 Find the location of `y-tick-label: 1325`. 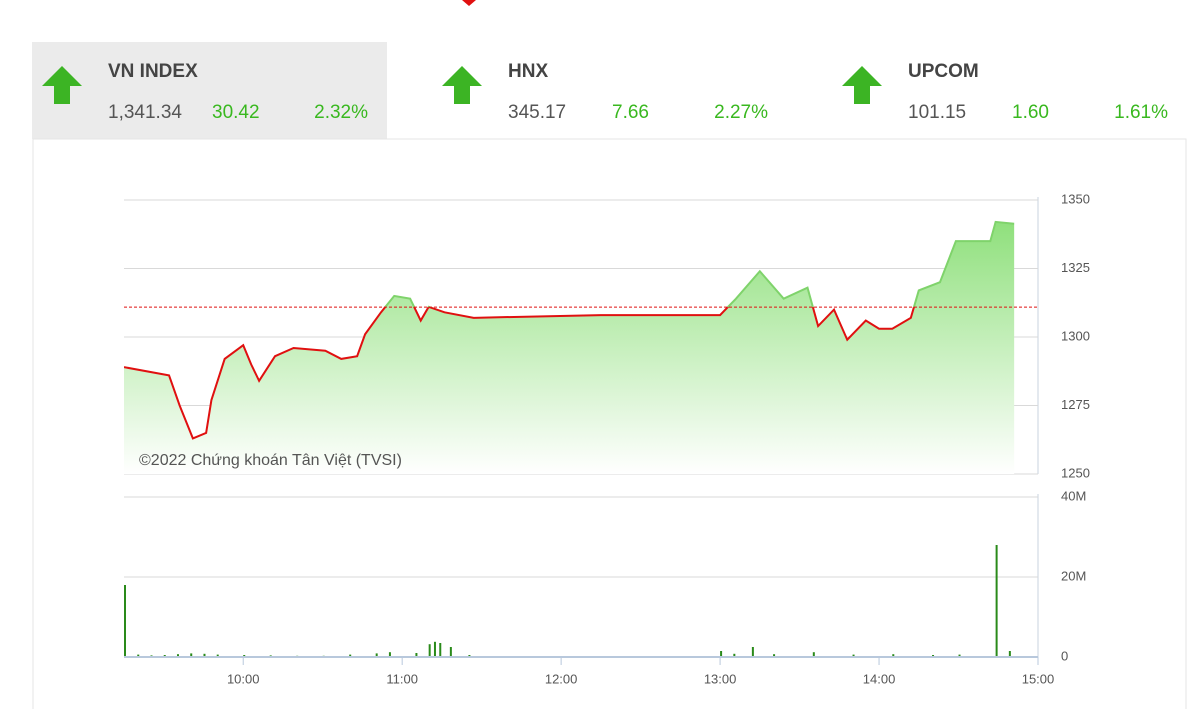

y-tick-label: 1325 is located at coordinates (1075, 267).